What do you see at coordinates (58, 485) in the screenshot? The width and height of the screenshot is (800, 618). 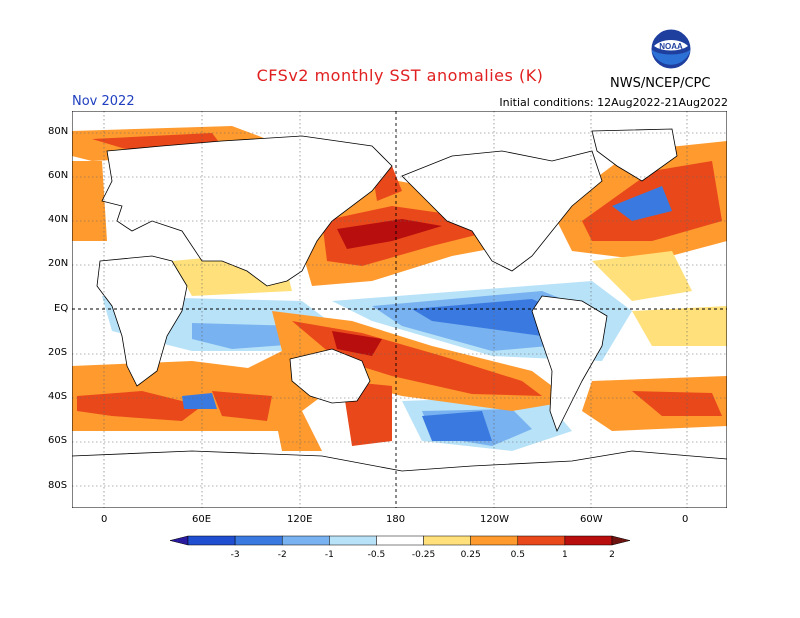 I see `lat-label: 80S` at bounding box center [58, 485].